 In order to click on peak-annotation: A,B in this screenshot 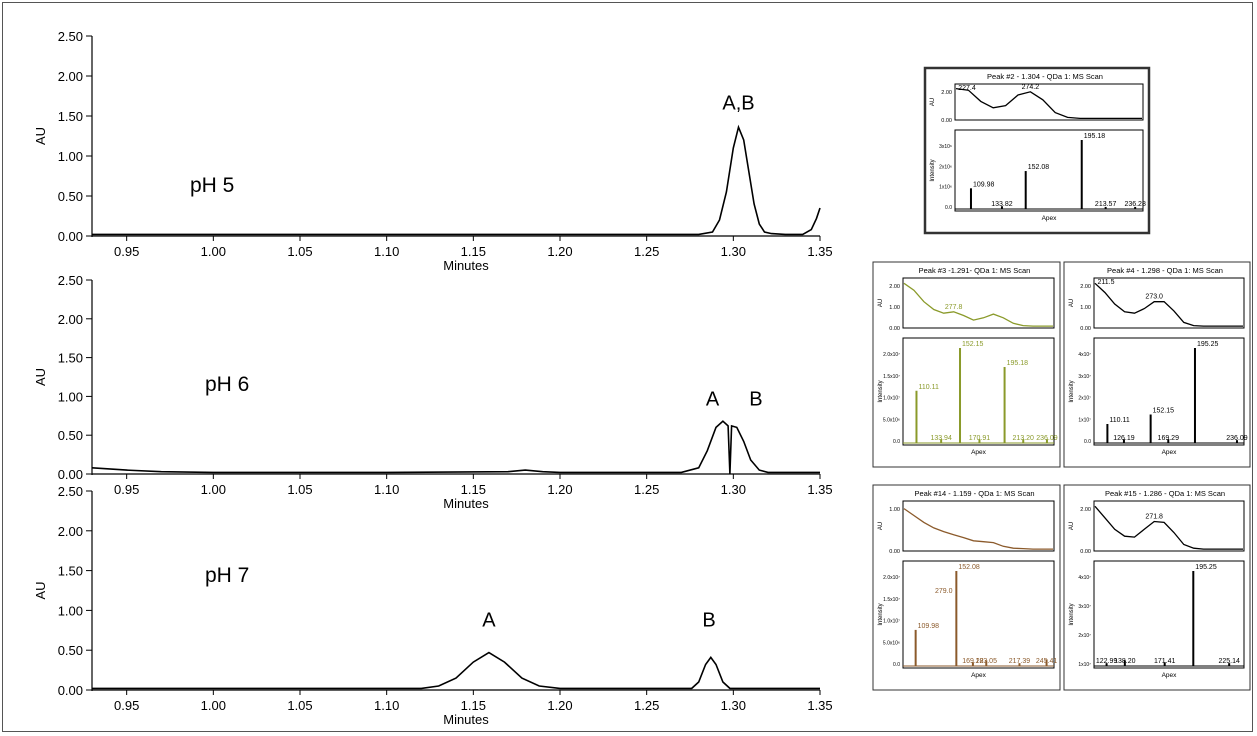, I will do `click(738, 104)`.